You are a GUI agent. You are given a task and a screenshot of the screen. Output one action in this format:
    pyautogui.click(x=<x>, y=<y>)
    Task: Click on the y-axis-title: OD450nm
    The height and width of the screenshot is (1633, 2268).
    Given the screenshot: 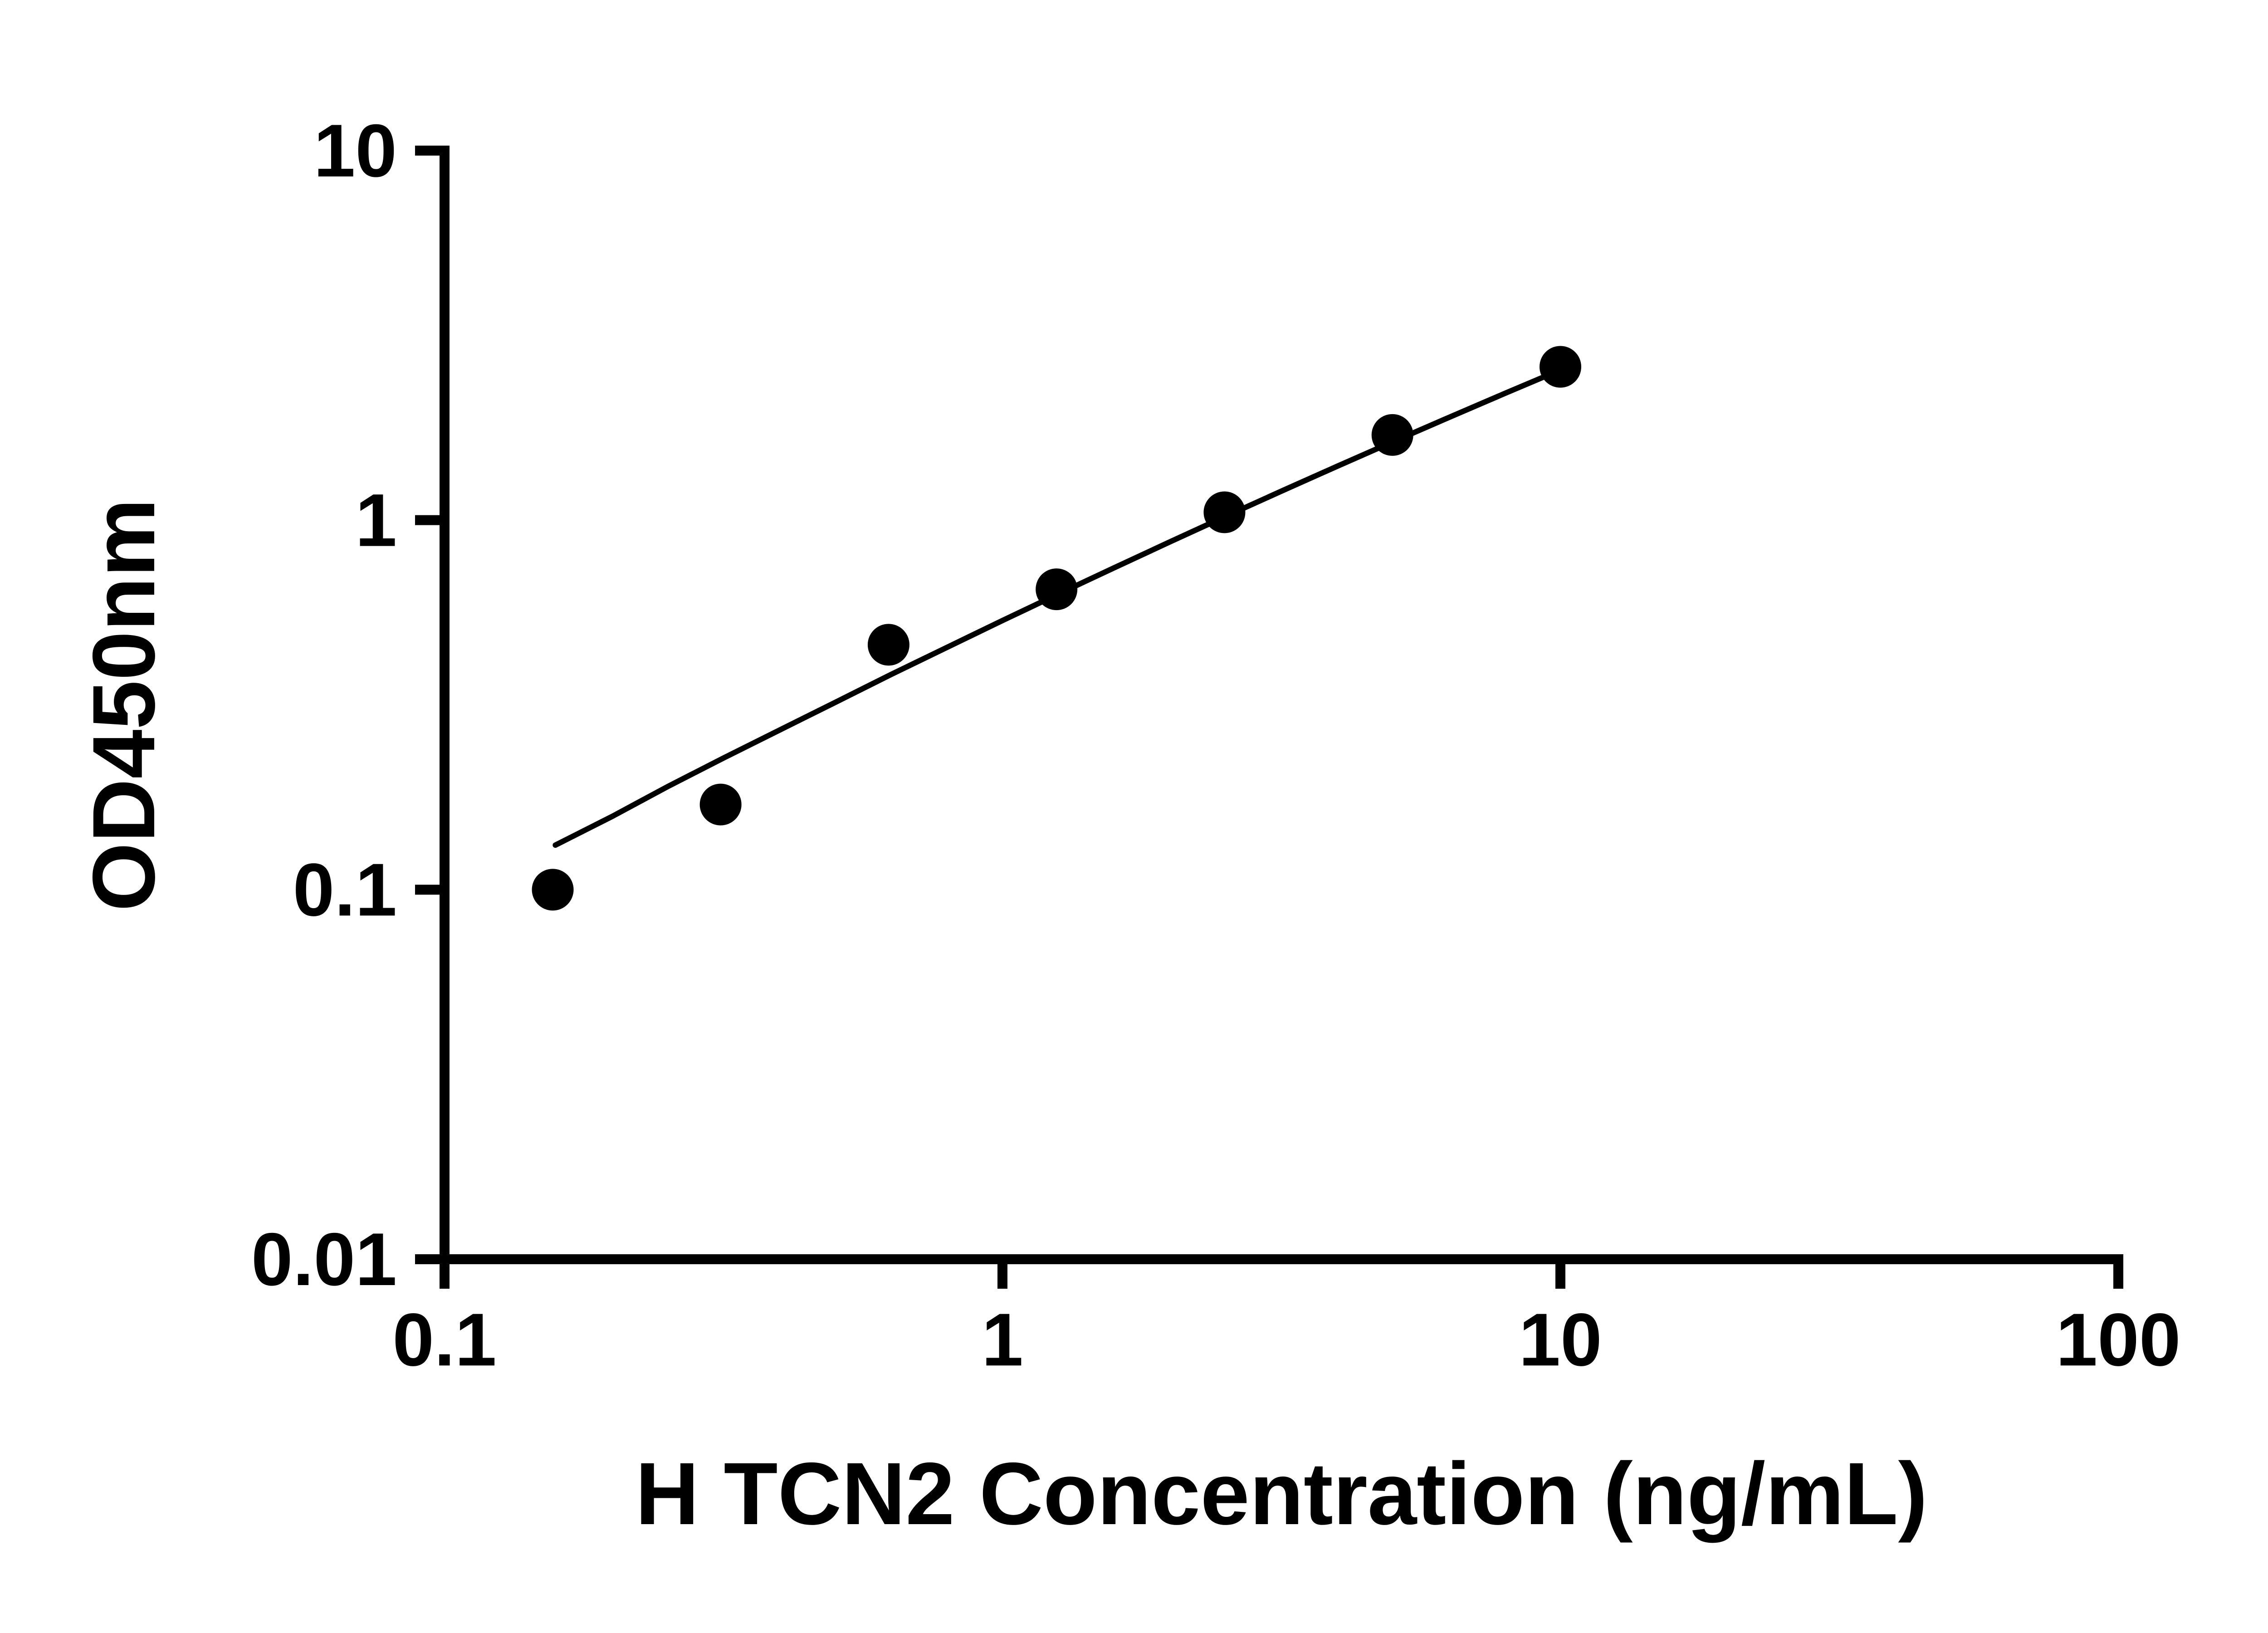 What is the action you would take?
    pyautogui.click(x=123, y=705)
    